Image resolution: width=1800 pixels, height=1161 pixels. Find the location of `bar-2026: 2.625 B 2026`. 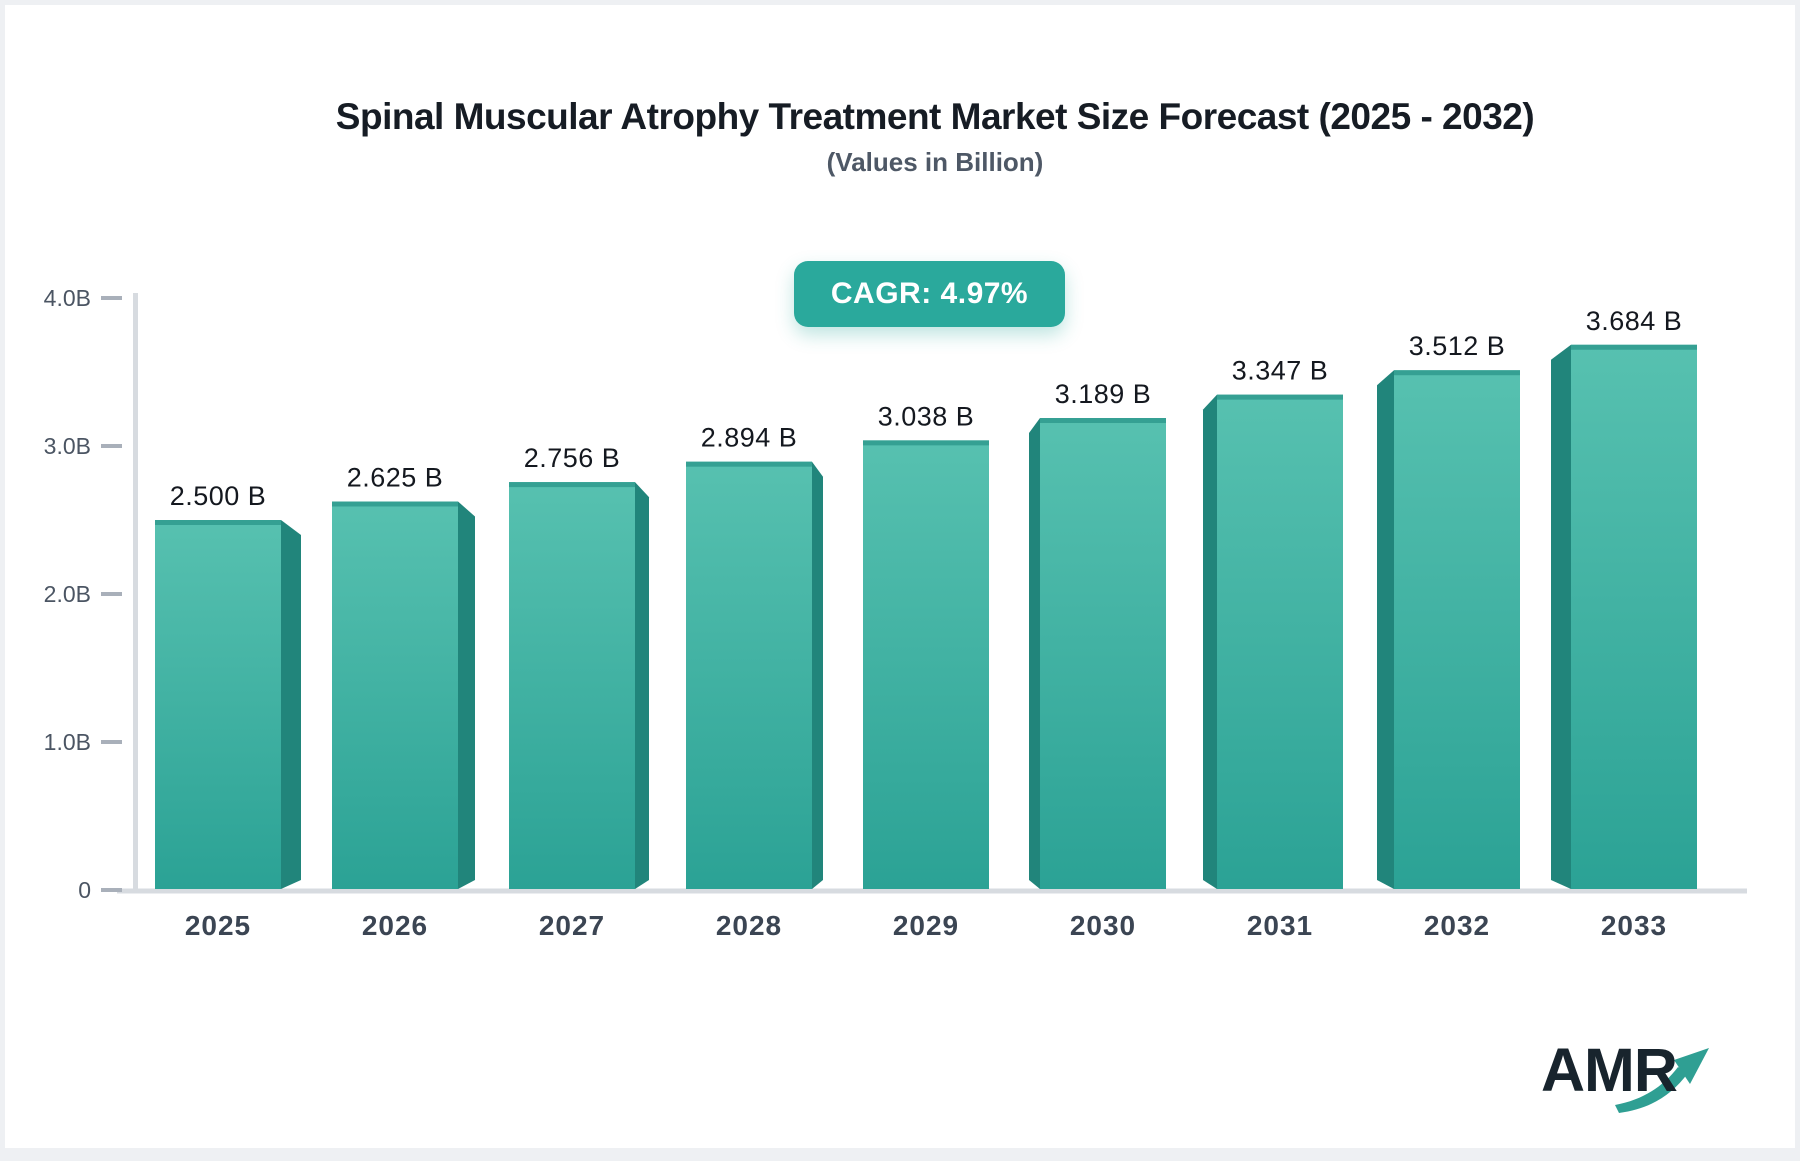

bar-2026: 2.625 B 2026 is located at coordinates (403, 702).